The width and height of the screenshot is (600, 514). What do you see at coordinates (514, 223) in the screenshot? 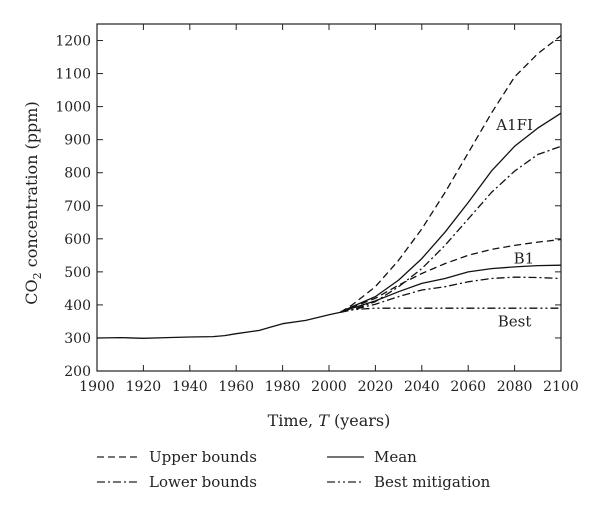
I see `scenario-annotations: A1FI B1 Best` at bounding box center [514, 223].